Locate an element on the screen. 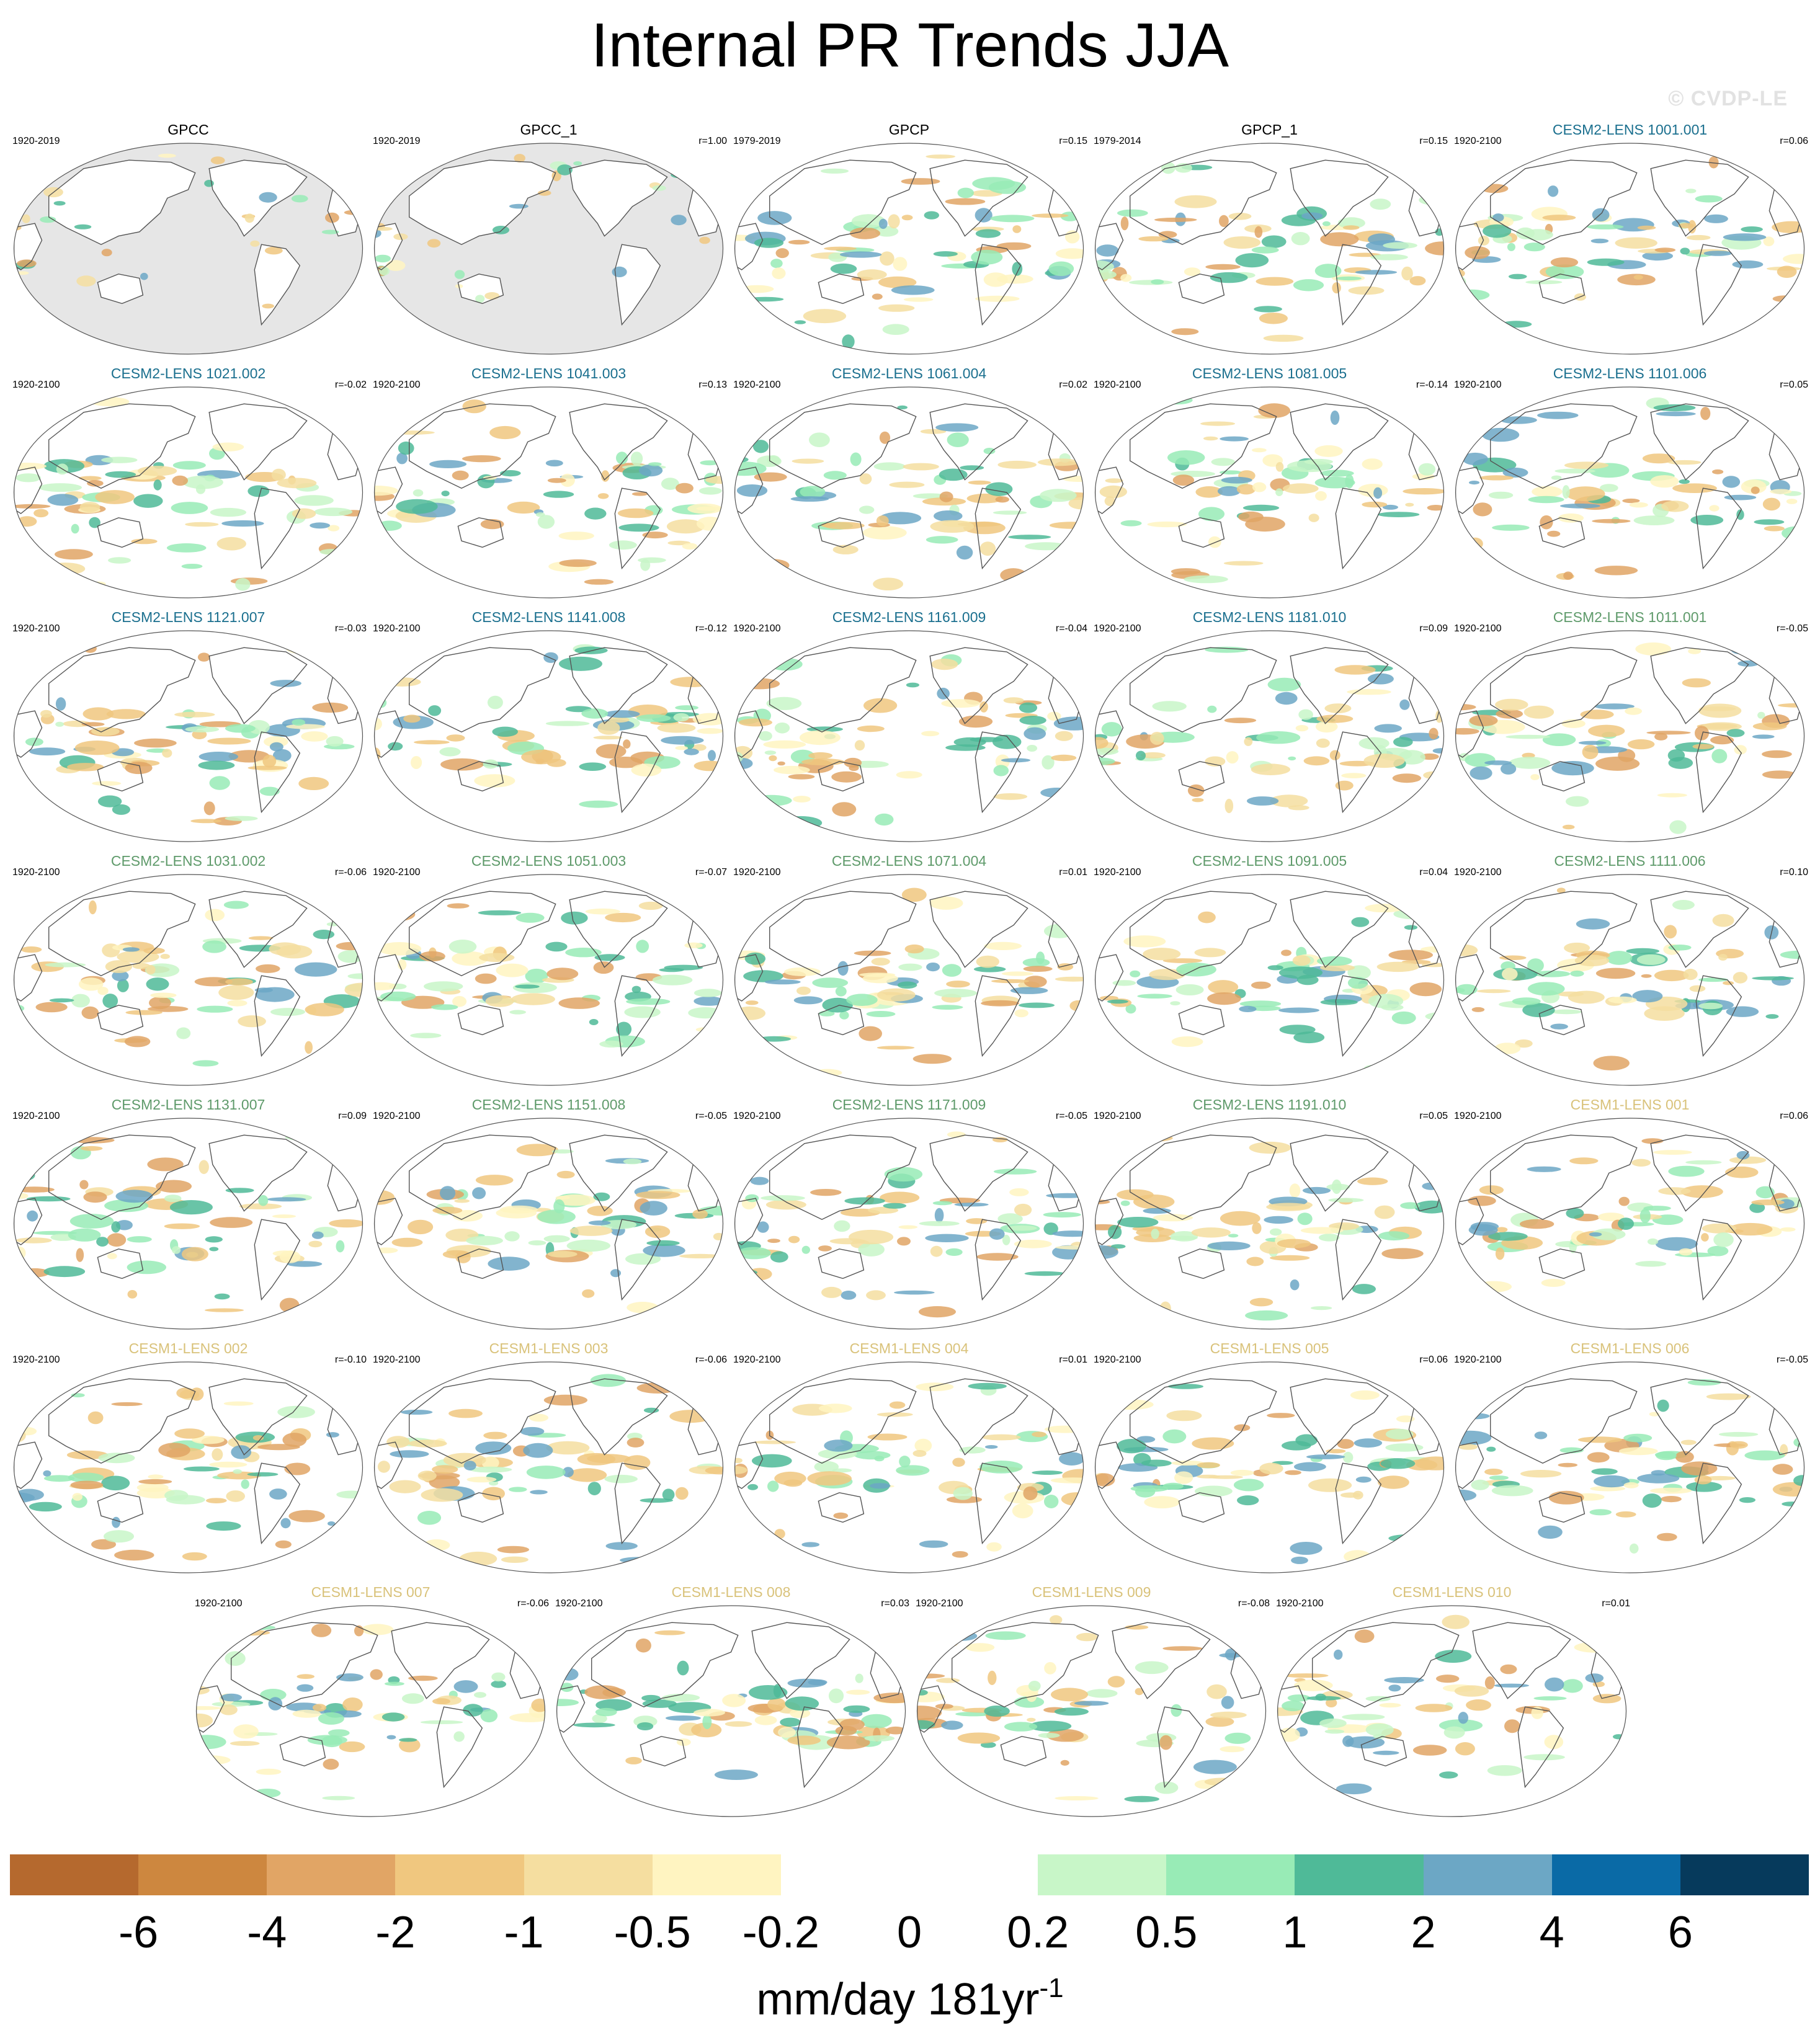  panel-correlation: r=0.10 is located at coordinates (1794, 872).